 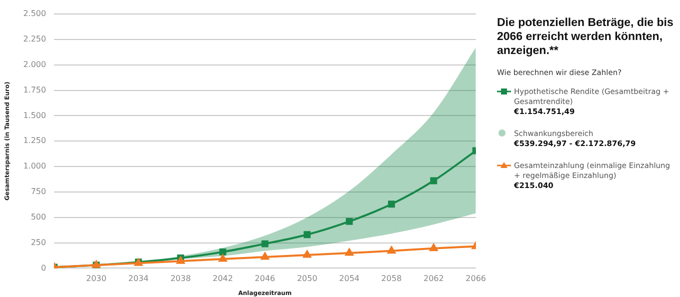 I want to click on x-tick-label: 2066, so click(x=476, y=279).